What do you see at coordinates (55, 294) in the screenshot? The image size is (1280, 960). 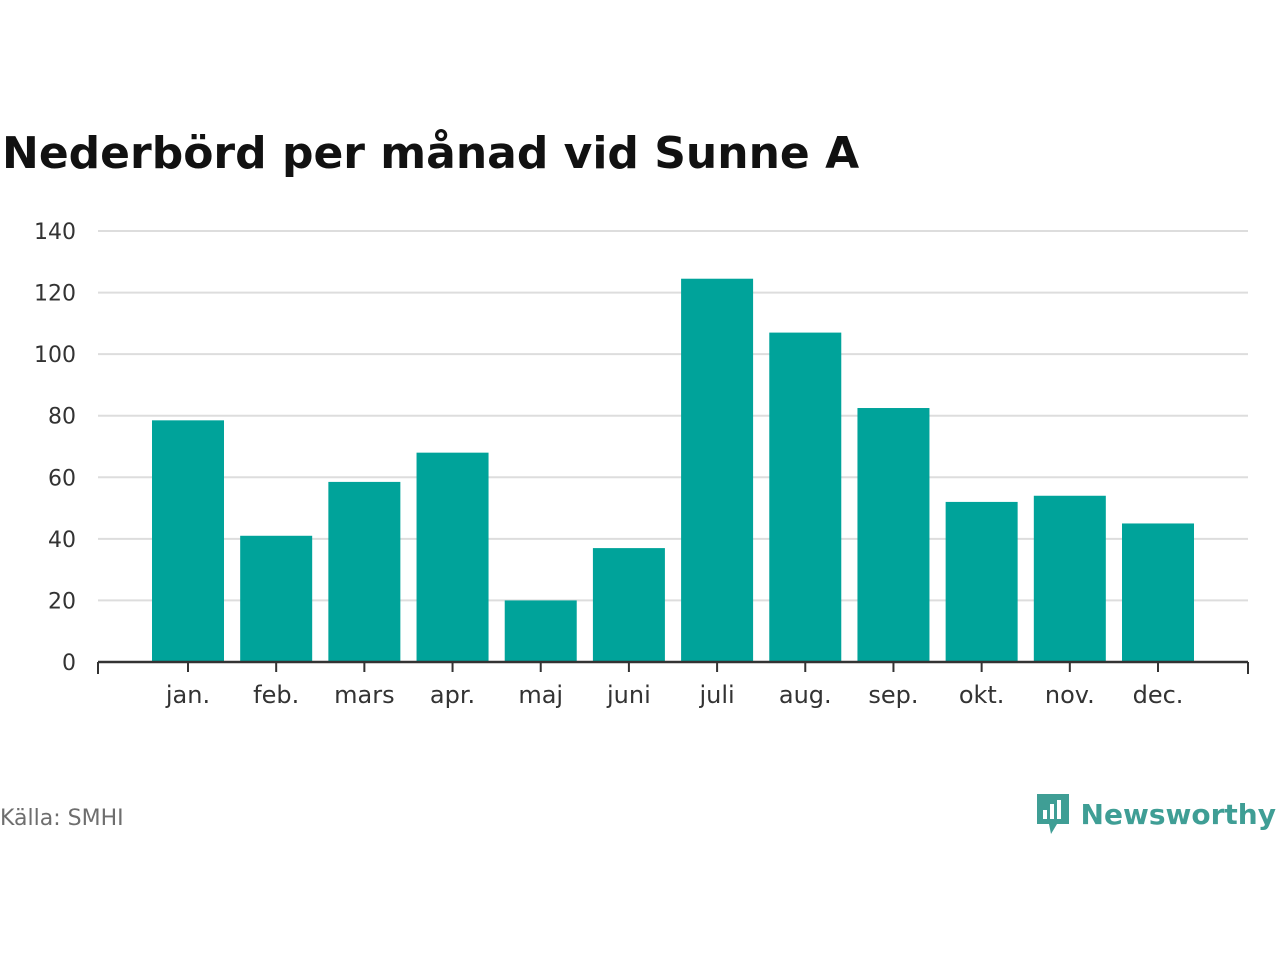 I see `y-tick-label: 120` at bounding box center [55, 294].